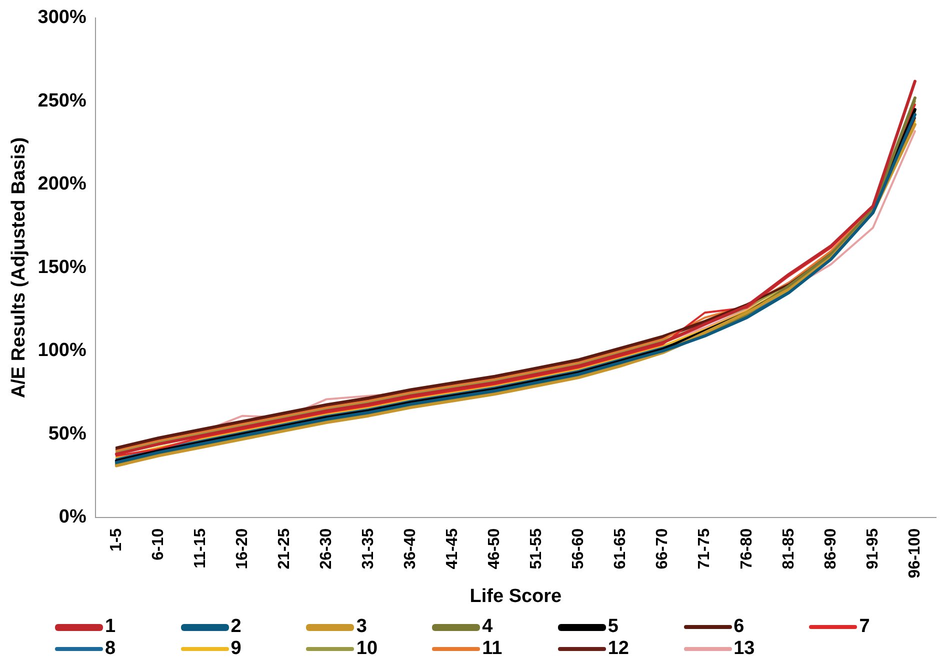 This screenshot has width=942, height=664. Describe the element at coordinates (705, 549) in the screenshot. I see `x-tick-label: 71-75` at that location.